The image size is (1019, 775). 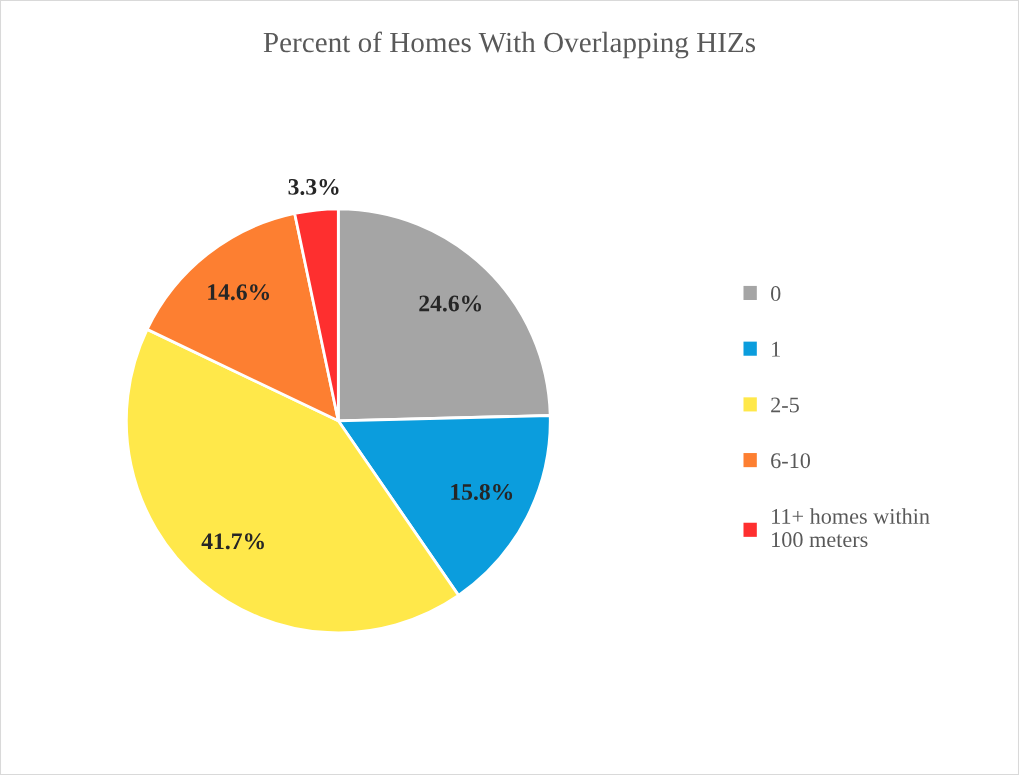 What do you see at coordinates (450, 303) in the screenshot?
I see `data-label: 24.6%` at bounding box center [450, 303].